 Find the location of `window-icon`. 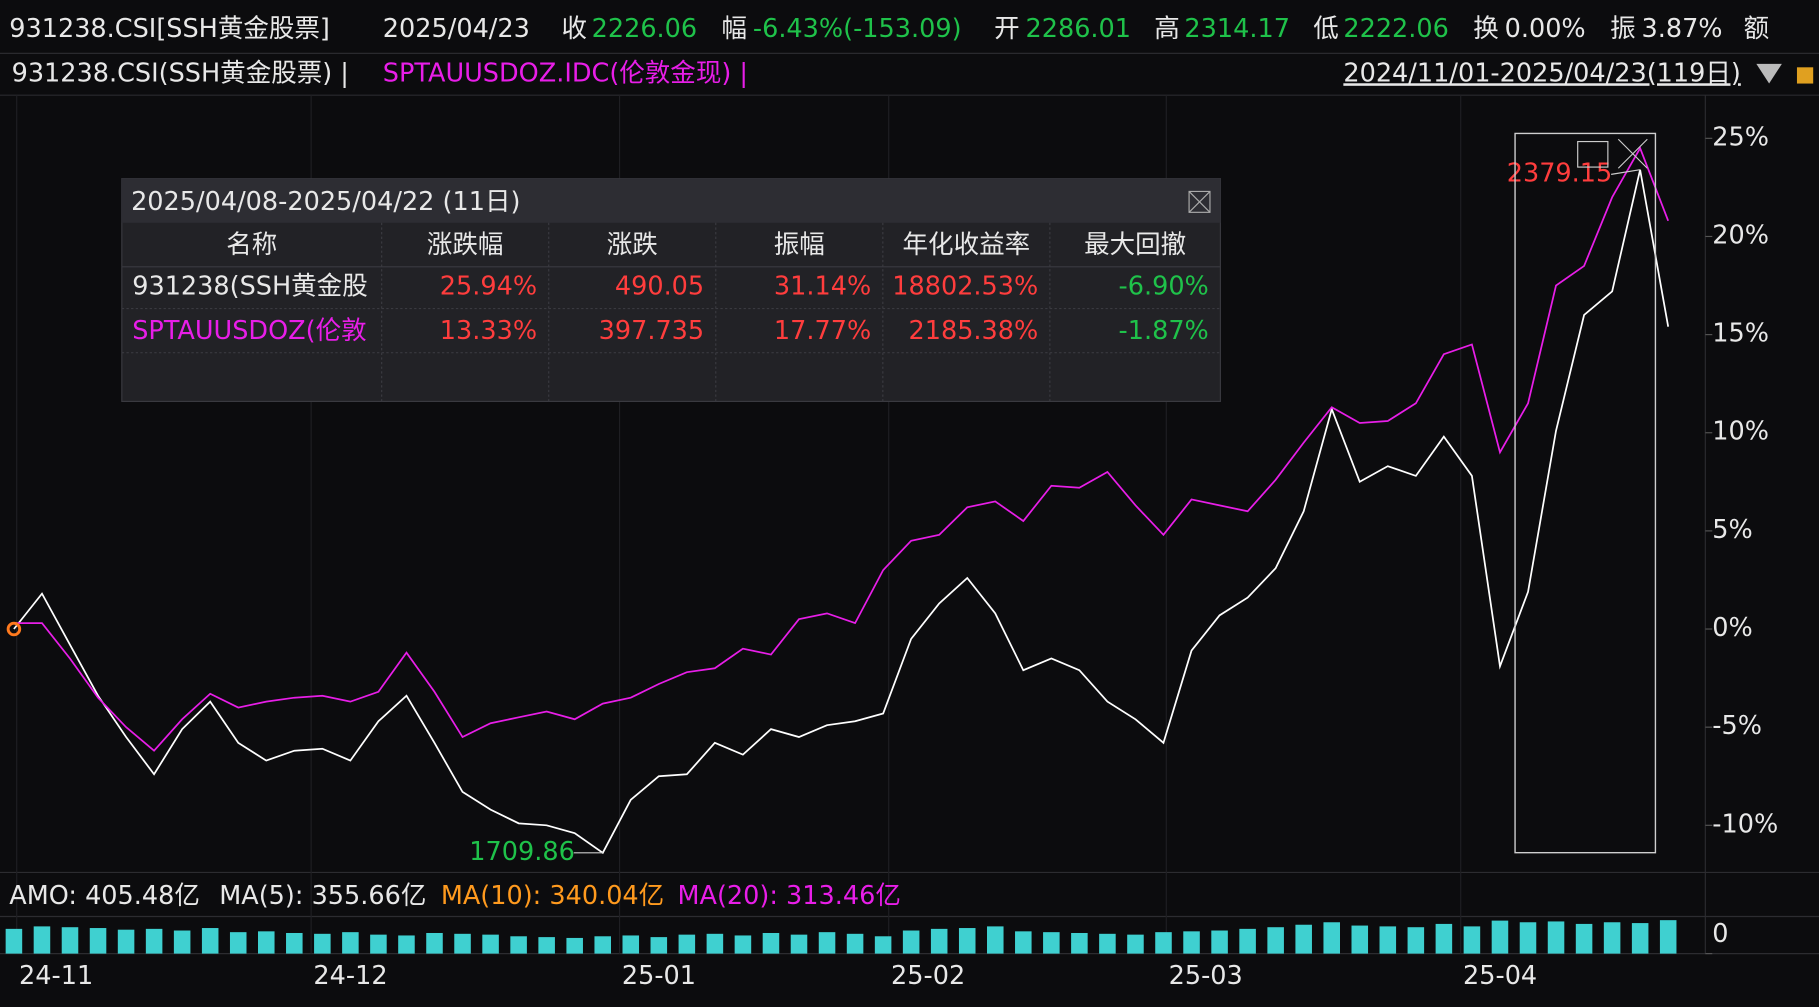

window-icon is located at coordinates (1593, 154).